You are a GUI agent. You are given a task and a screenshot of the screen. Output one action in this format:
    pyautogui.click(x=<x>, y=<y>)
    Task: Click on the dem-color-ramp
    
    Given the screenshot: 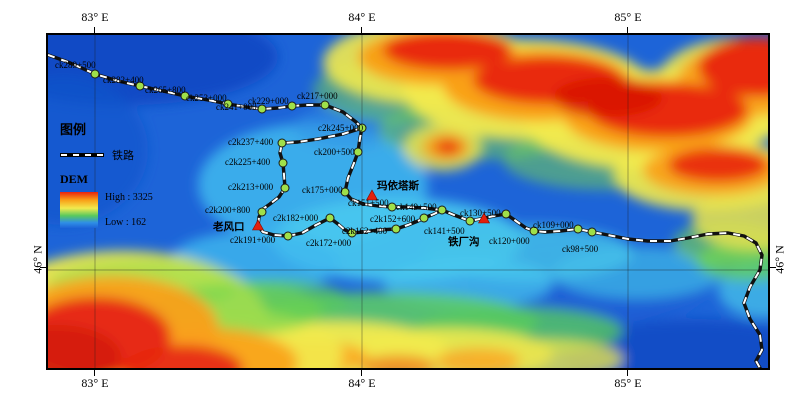 What is the action you would take?
    pyautogui.click(x=79, y=210)
    